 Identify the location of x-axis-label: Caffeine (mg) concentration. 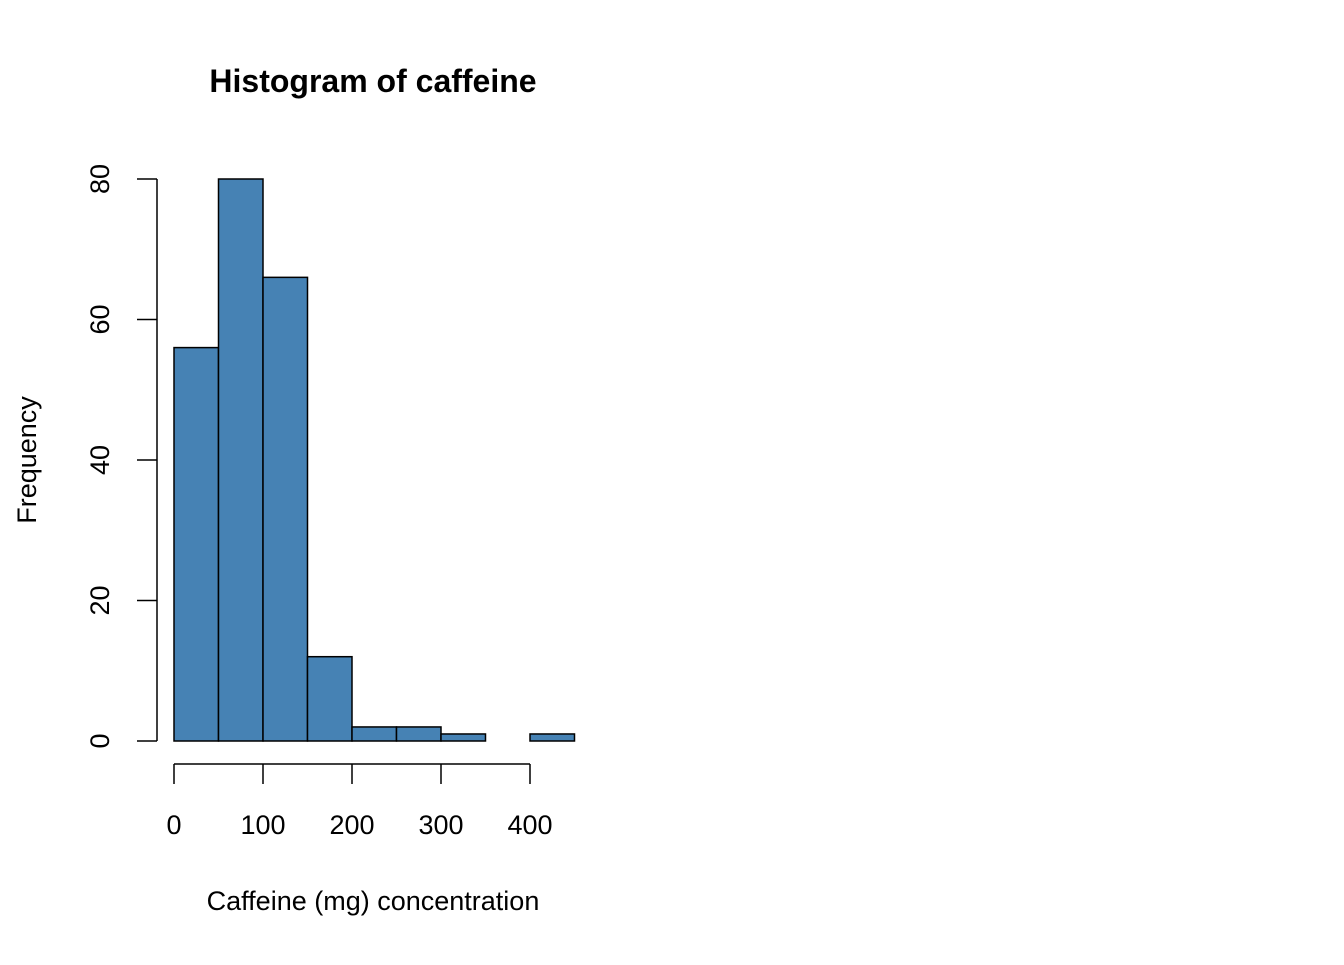
(373, 901).